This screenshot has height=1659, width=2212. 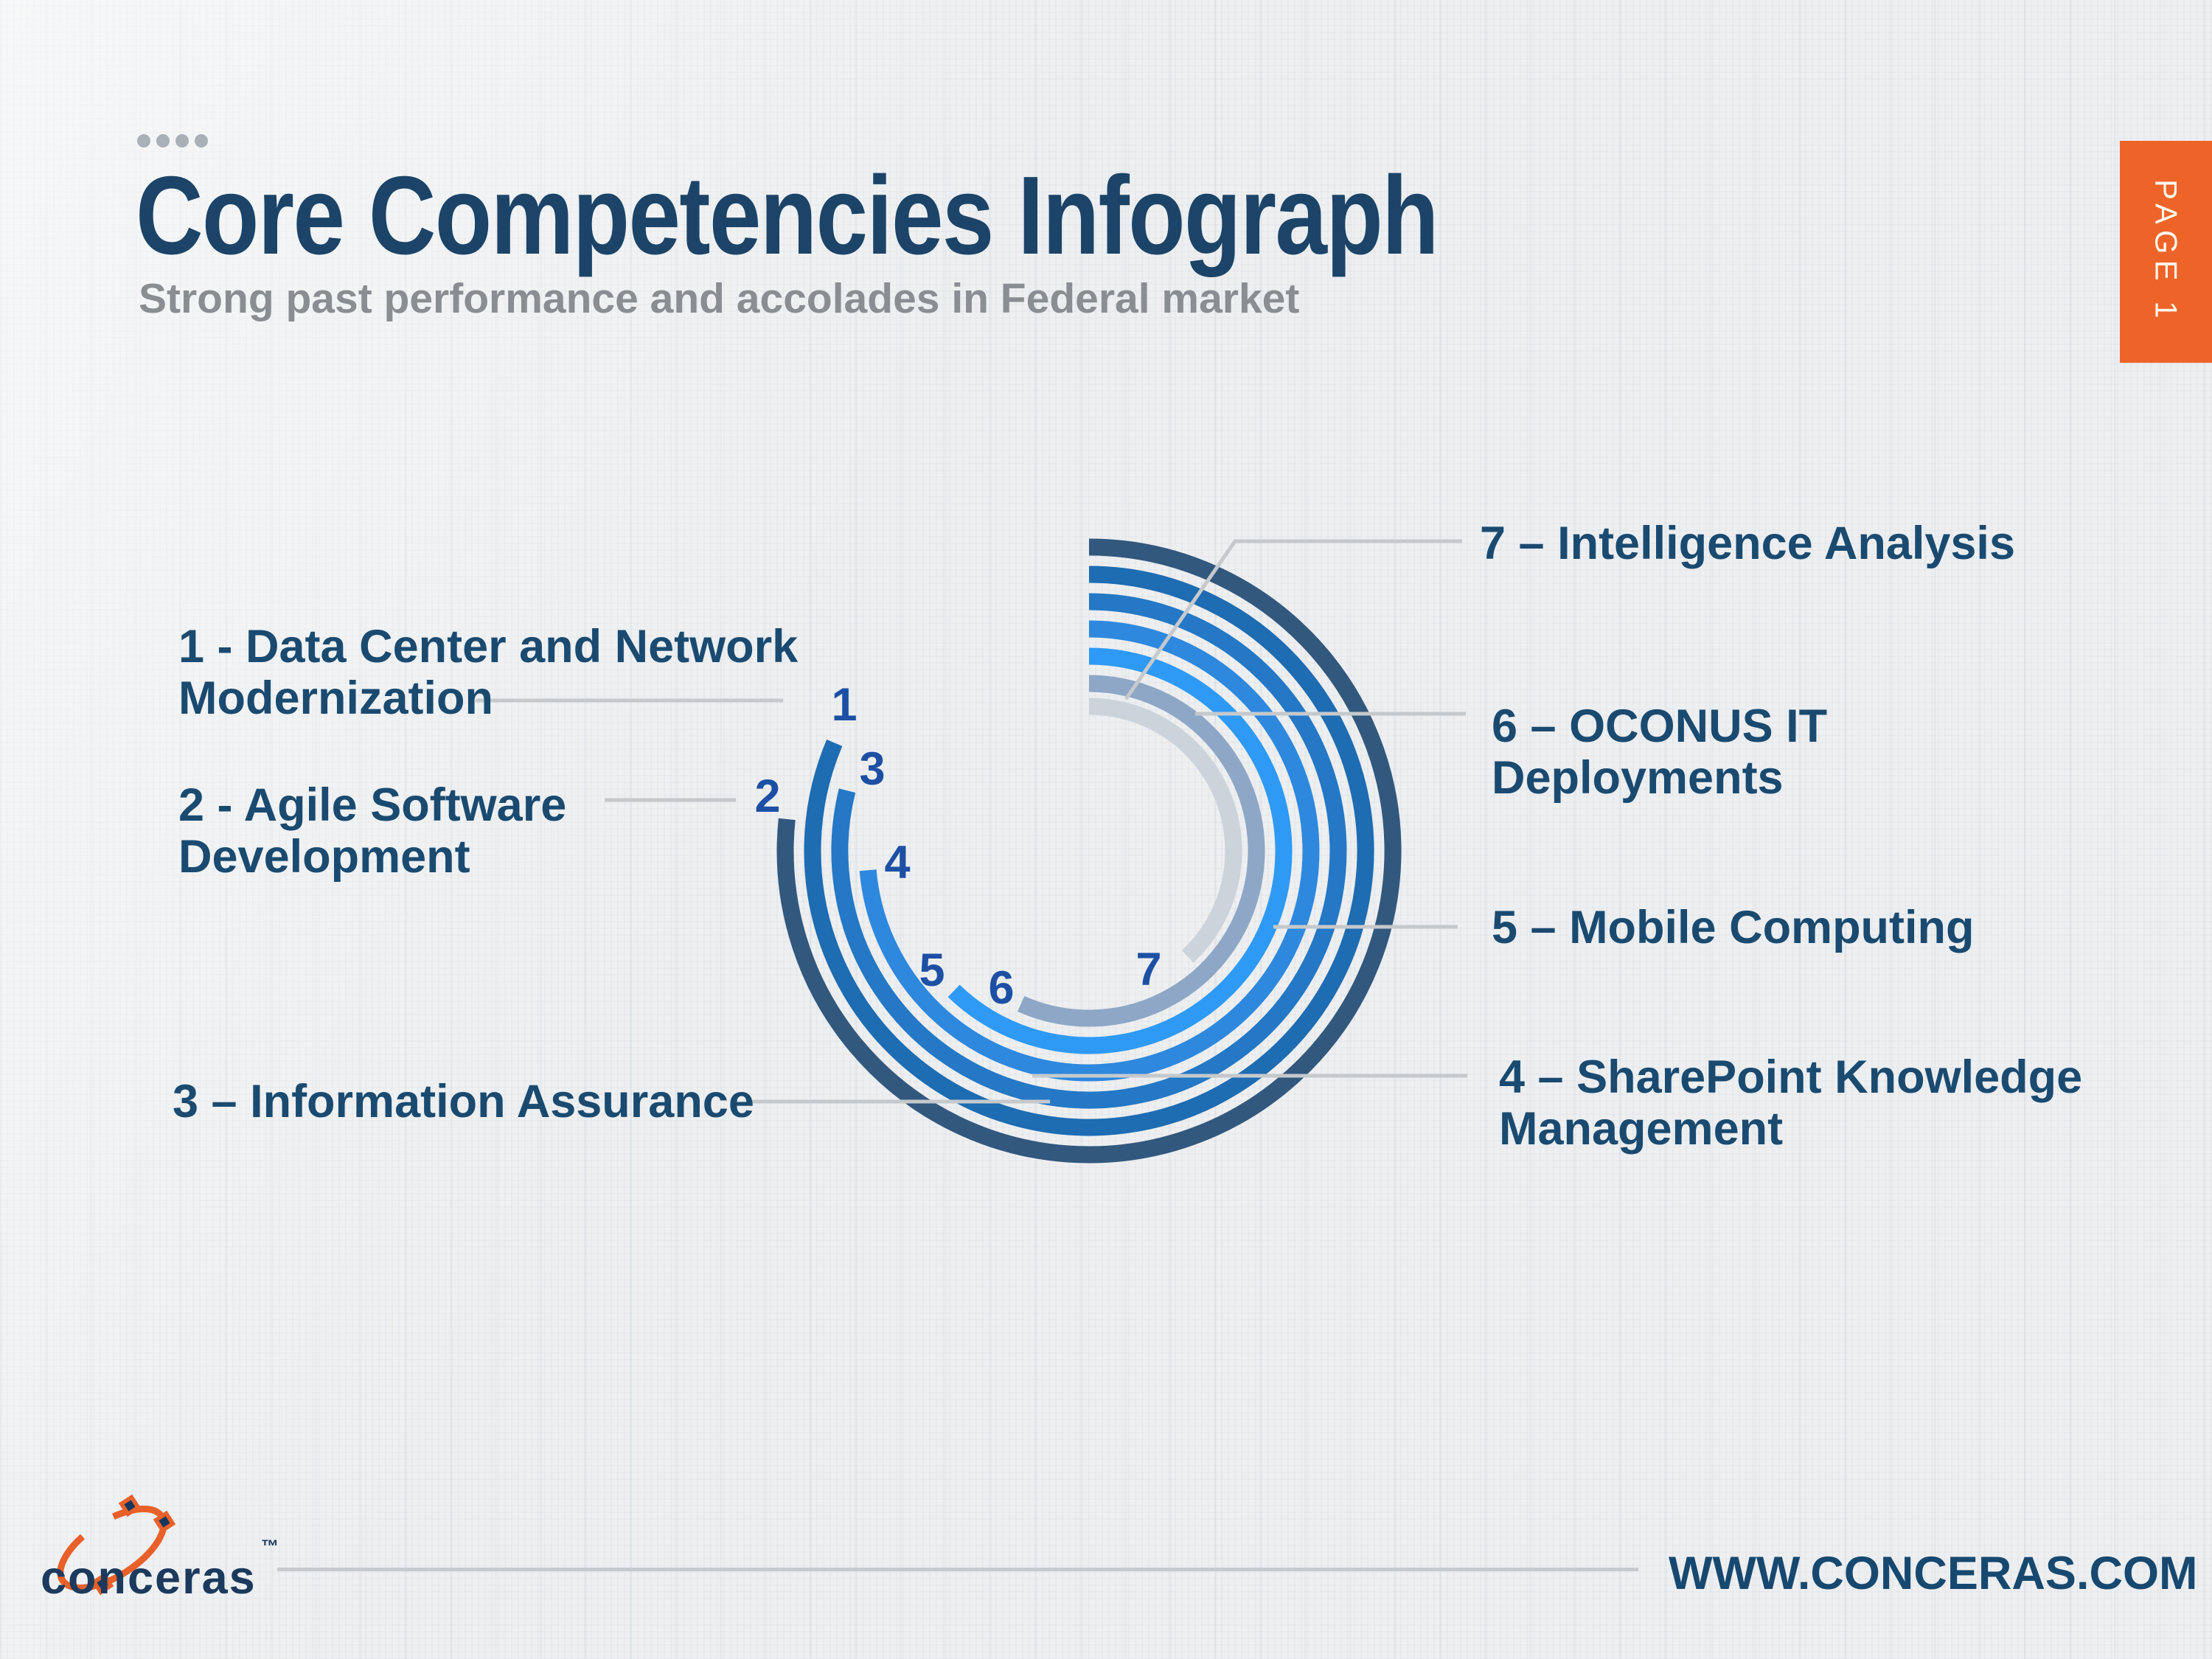 What do you see at coordinates (1733, 927) in the screenshot?
I see `callout-mobile-computing: 5 – Mobile Computing` at bounding box center [1733, 927].